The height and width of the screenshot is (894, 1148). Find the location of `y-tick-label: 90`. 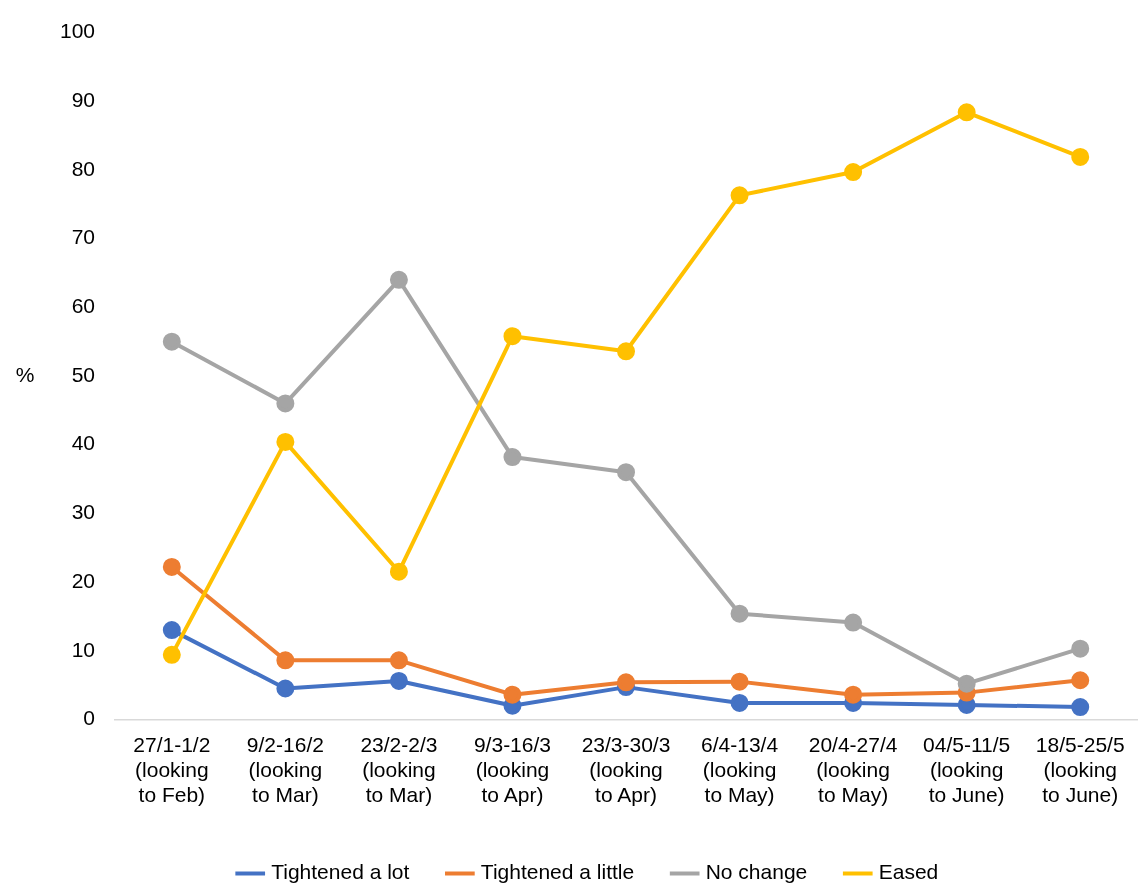

y-tick-label: 90 is located at coordinates (83, 100).